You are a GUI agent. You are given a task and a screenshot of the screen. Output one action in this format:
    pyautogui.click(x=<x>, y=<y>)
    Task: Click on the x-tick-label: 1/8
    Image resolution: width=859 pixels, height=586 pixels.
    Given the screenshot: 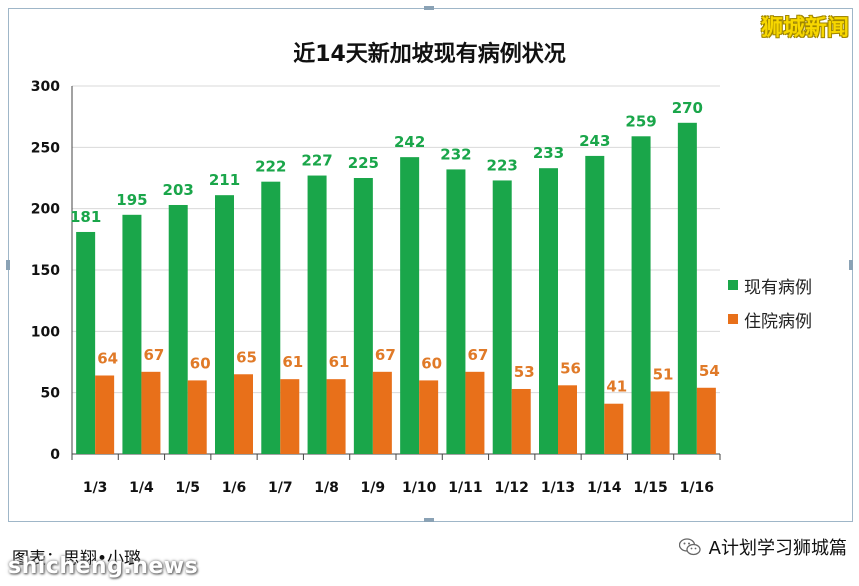 What is the action you would take?
    pyautogui.click(x=326, y=488)
    